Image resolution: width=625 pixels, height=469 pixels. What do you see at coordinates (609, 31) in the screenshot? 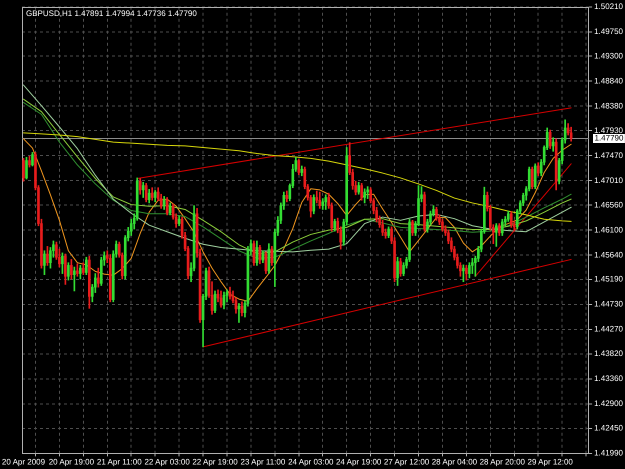
I see `y-tick-label: 1.49750` at bounding box center [609, 31].